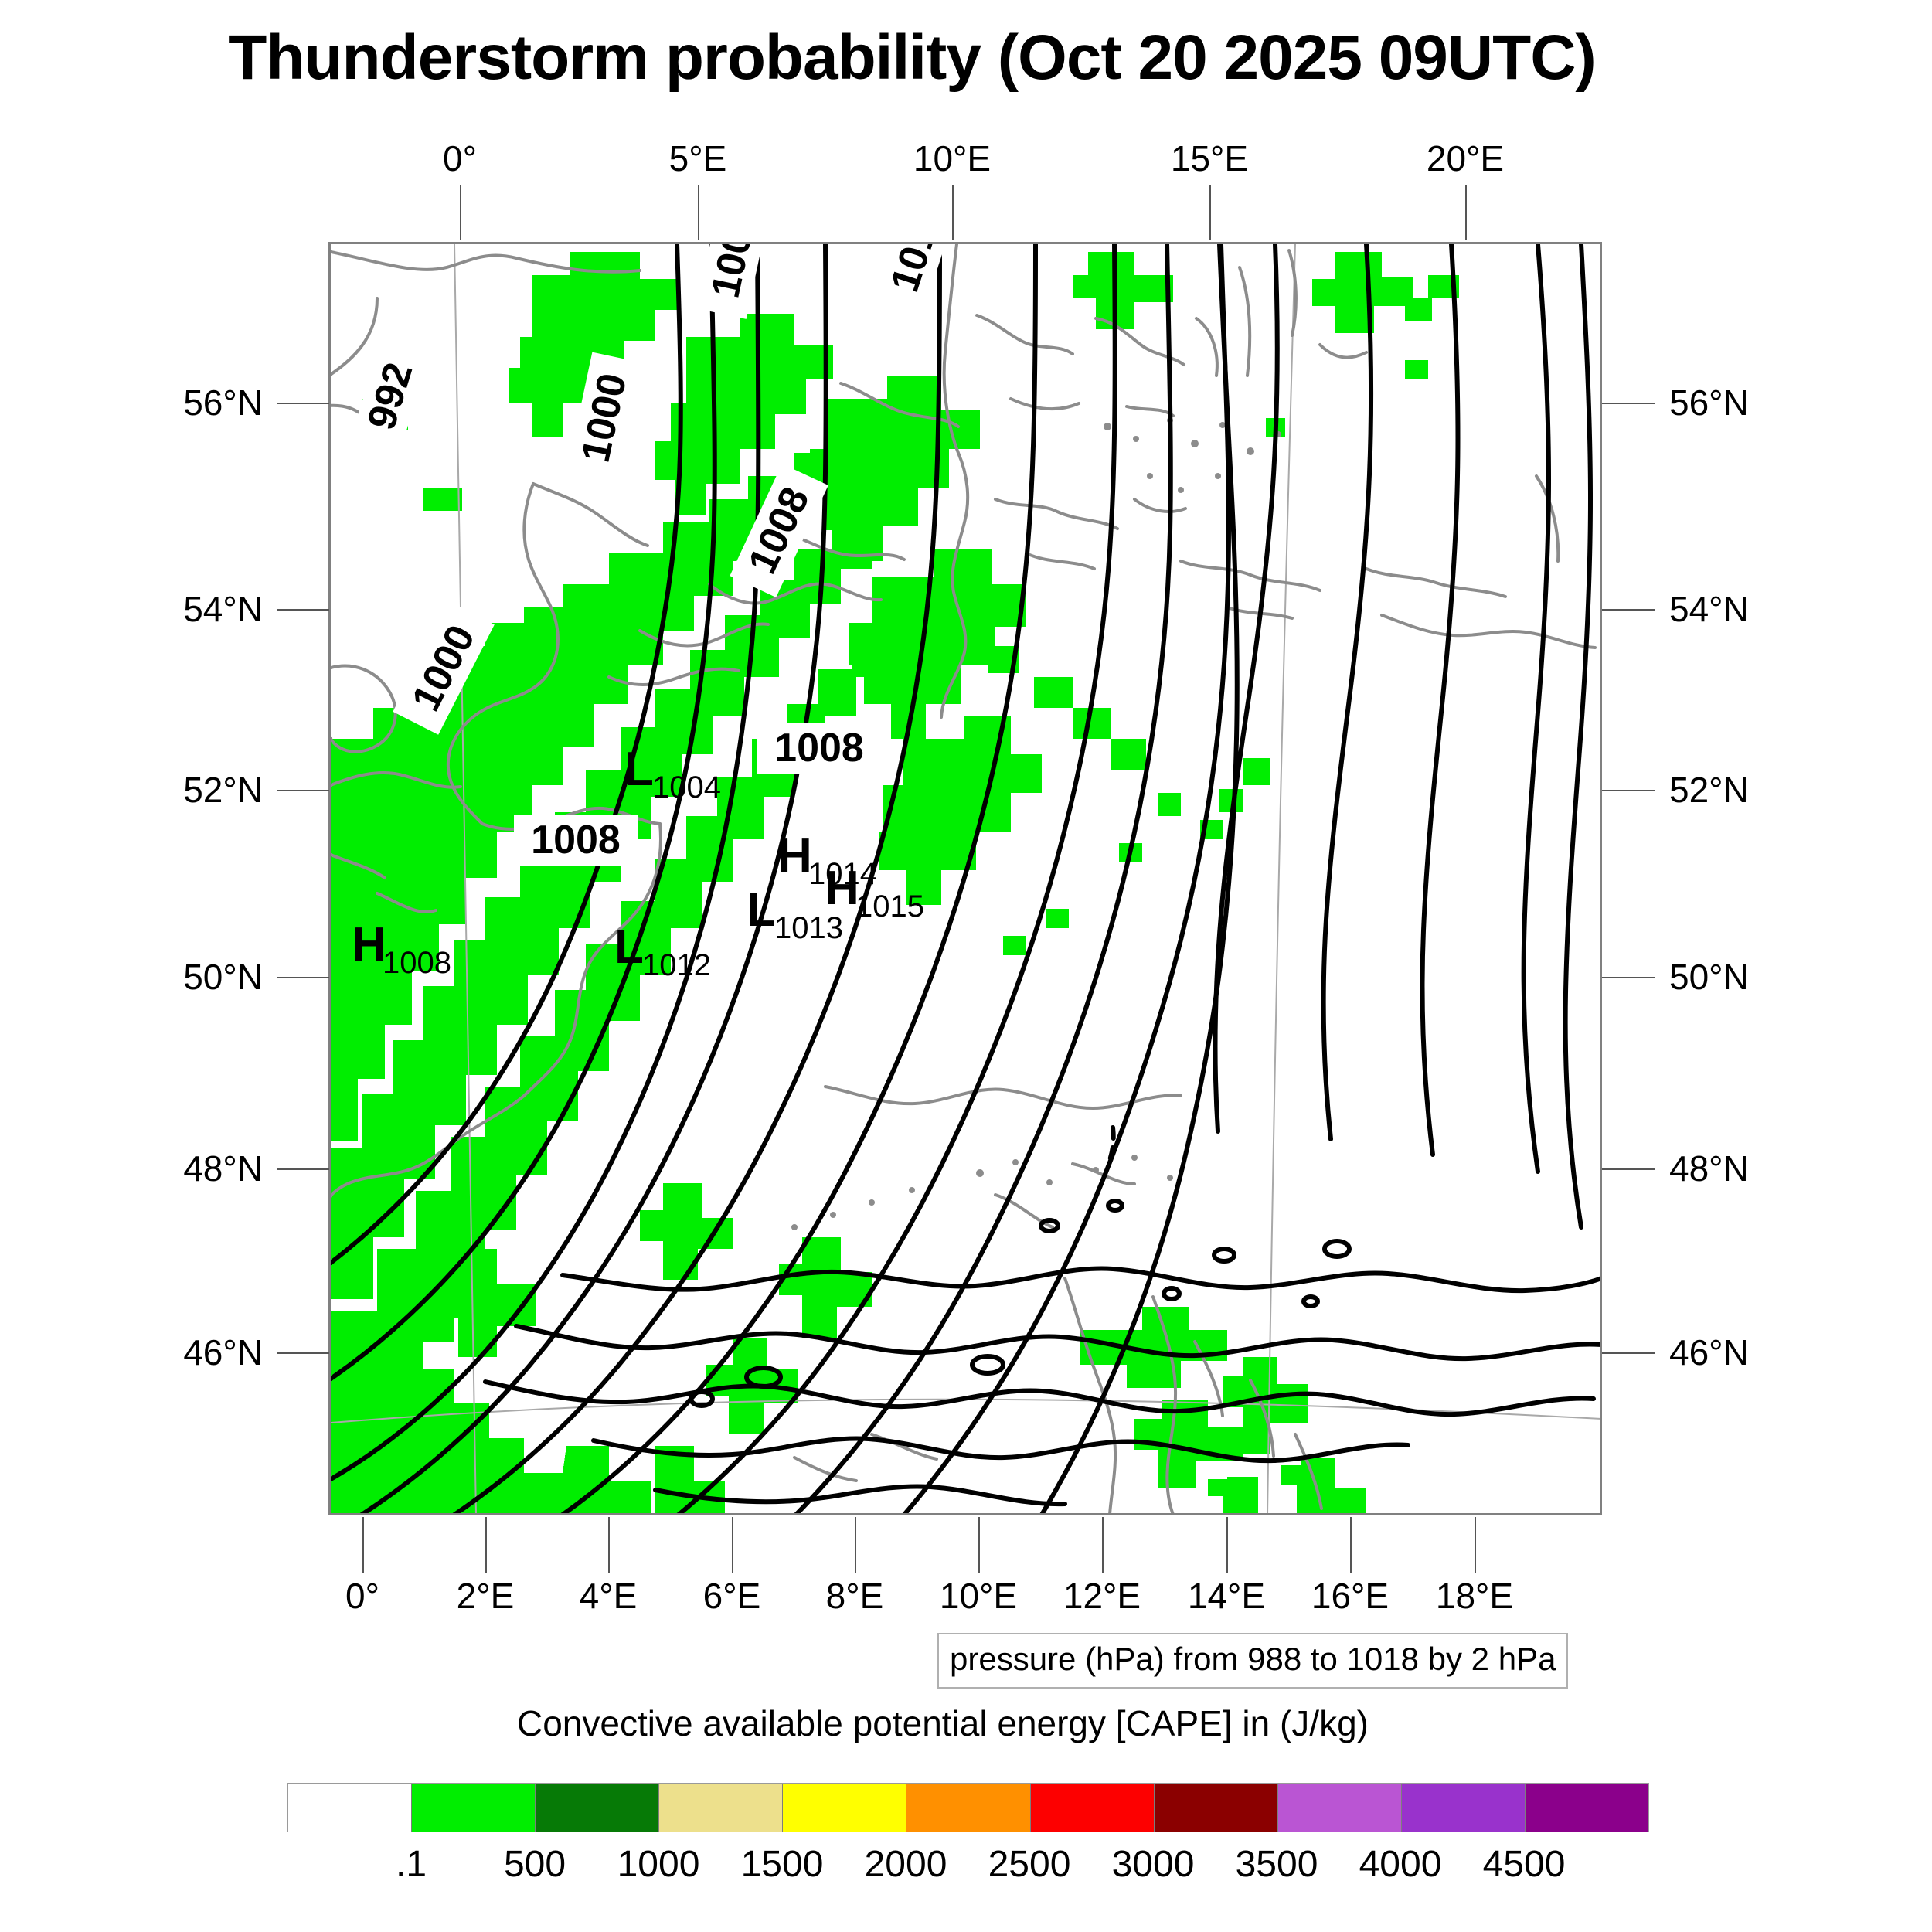 Image resolution: width=1932 pixels, height=1932 pixels. What do you see at coordinates (1709, 1169) in the screenshot?
I see `axis-tick-label-right: 48°N` at bounding box center [1709, 1169].